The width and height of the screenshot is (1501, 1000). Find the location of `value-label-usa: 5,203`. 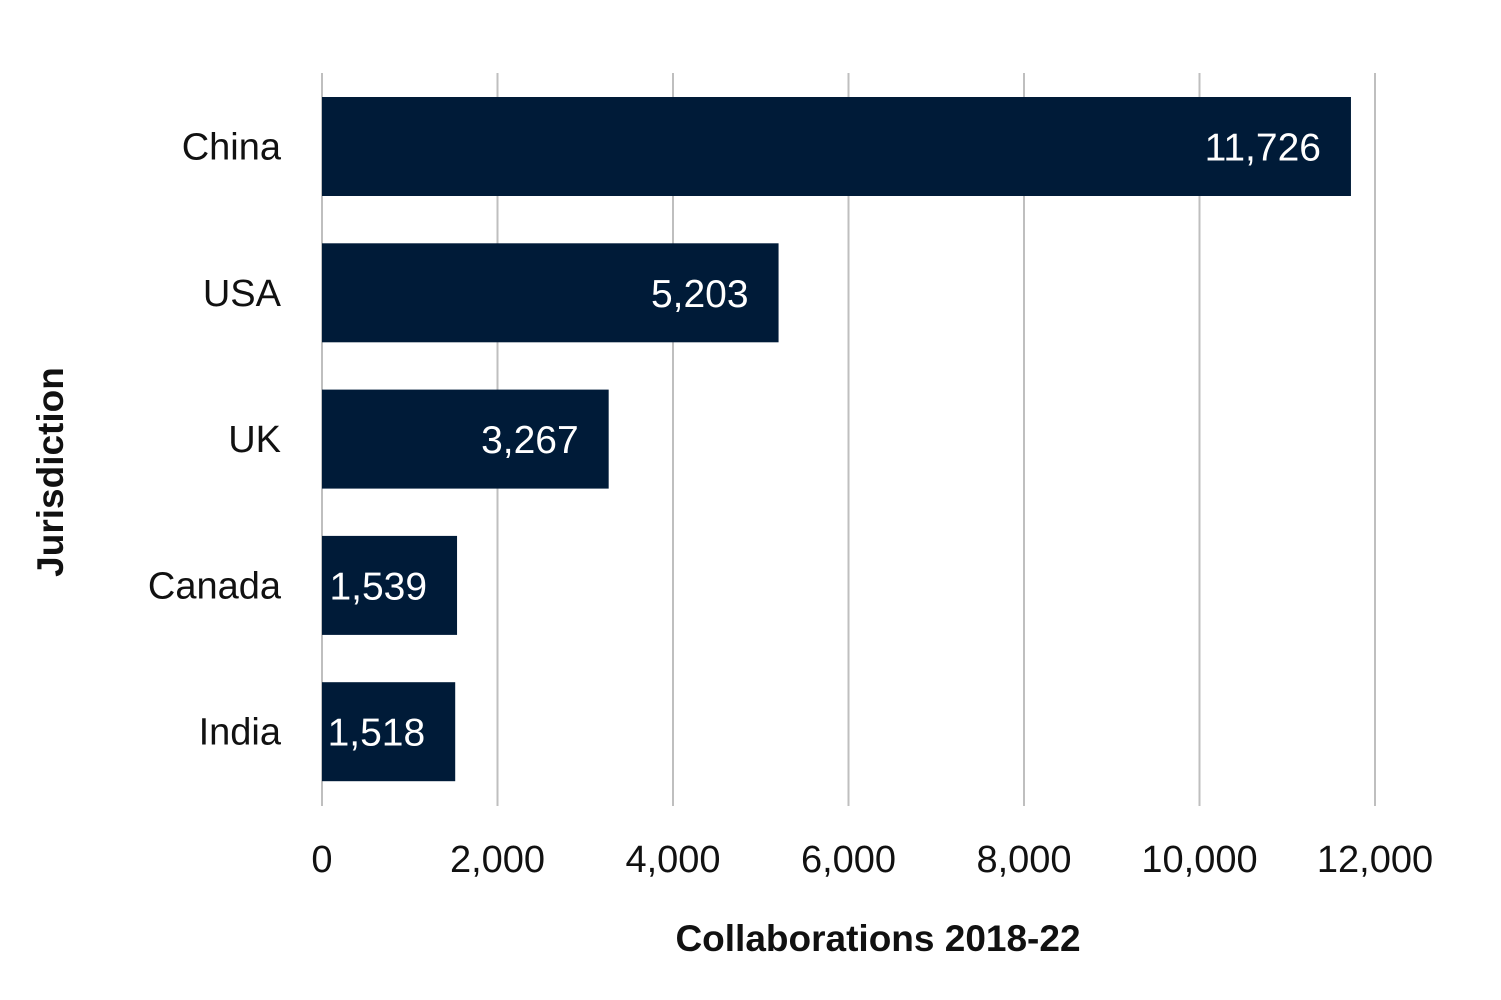

value-label-usa: 5,203 is located at coordinates (700, 294).